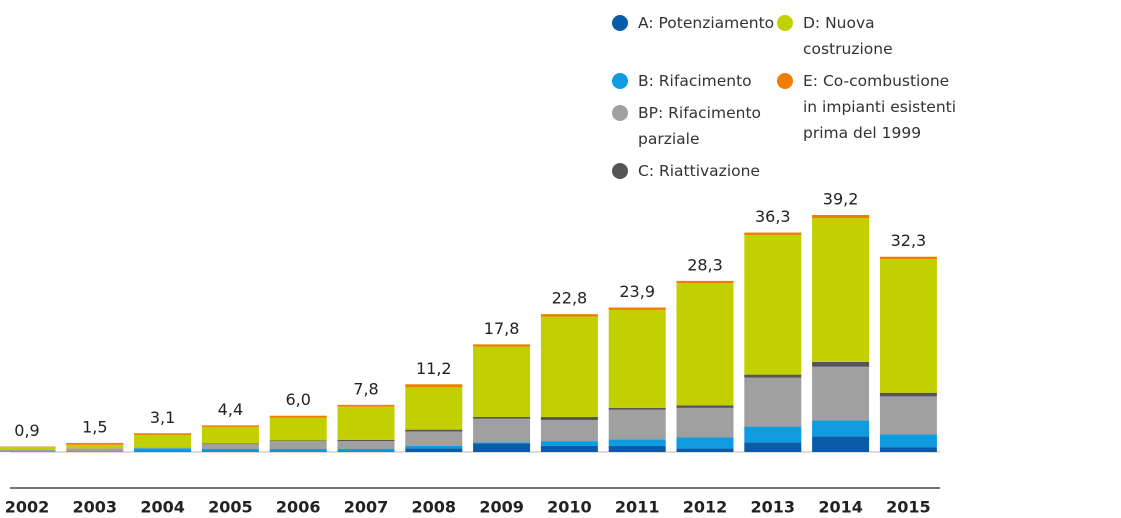 The height and width of the screenshot is (518, 1121). What do you see at coordinates (637, 291) in the screenshot?
I see `total-label: 23,9` at bounding box center [637, 291].